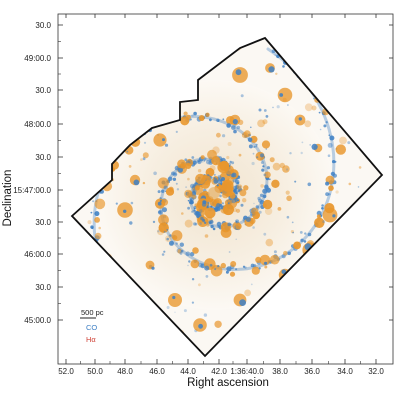 The image size is (400, 400). I want to click on x-tick-label: 42.0, so click(219, 371).